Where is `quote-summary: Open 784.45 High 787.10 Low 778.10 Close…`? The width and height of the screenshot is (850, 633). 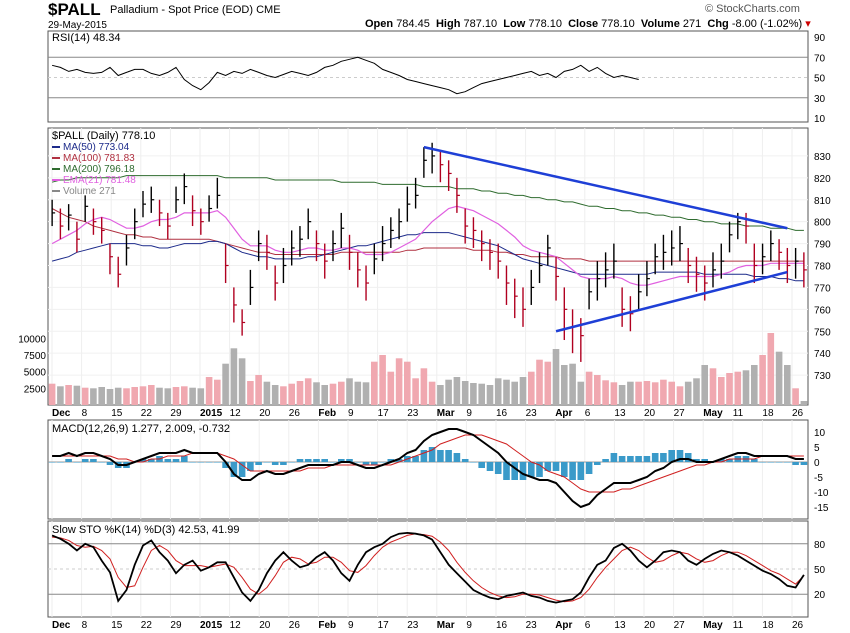 quote-summary: Open 784.45 High 787.10 Low 778.10 Close… is located at coordinates (588, 24).